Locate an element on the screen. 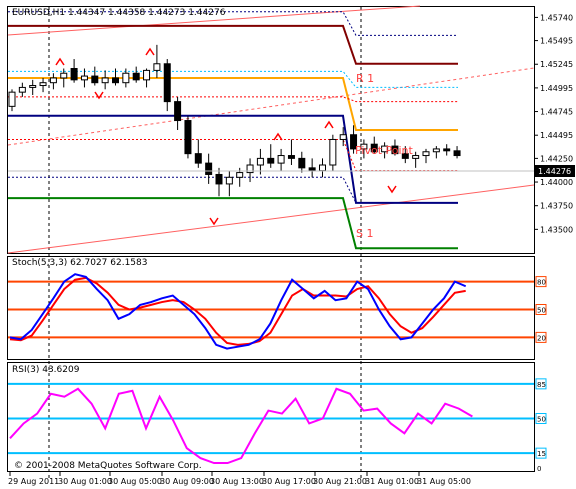 Image resolution: width=576 pixels, height=489 pixels. stoch-level-label-0: 80 is located at coordinates (541, 283).